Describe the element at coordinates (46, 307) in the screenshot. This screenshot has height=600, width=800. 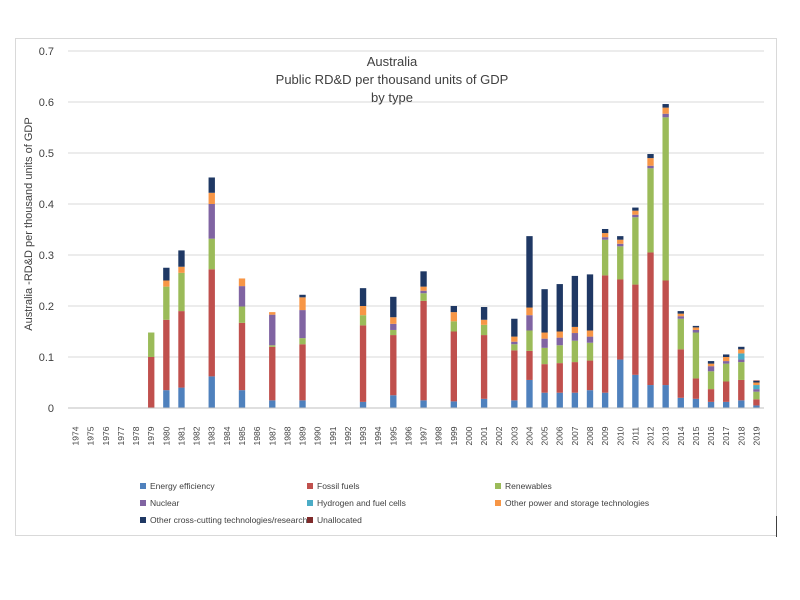
I see `y-tick-label: 0.2` at that location.